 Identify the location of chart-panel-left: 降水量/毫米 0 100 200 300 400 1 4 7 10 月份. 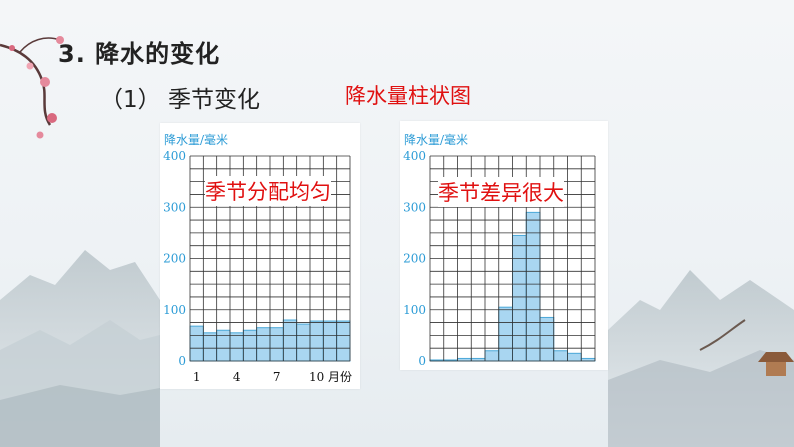
(260, 256).